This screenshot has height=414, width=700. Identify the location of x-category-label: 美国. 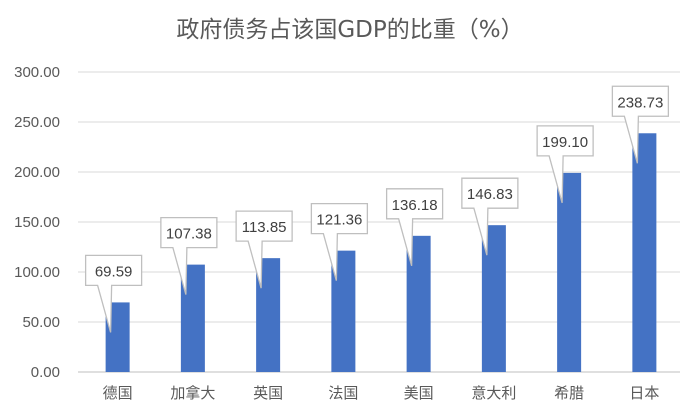
(419, 393).